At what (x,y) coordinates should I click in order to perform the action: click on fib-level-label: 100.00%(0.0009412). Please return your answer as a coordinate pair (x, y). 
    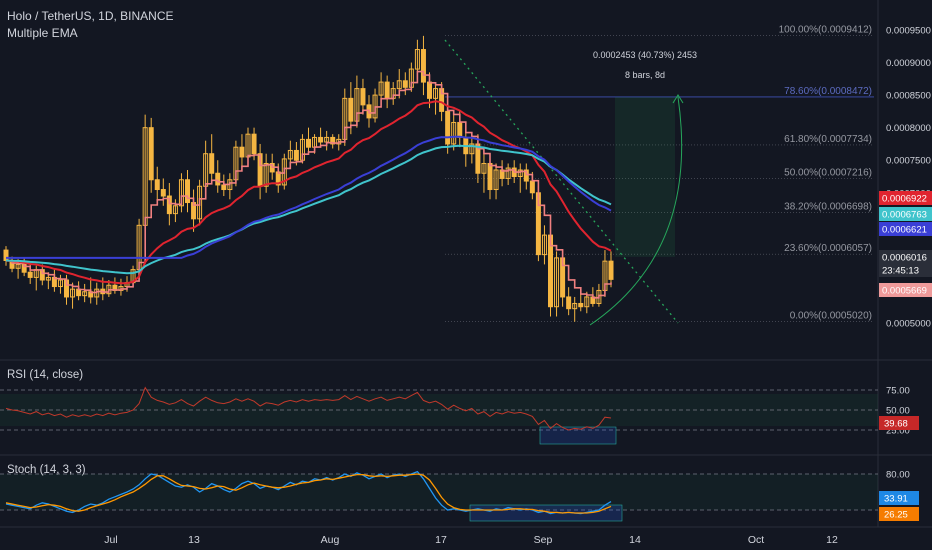
    Looking at the image, I should click on (825, 30).